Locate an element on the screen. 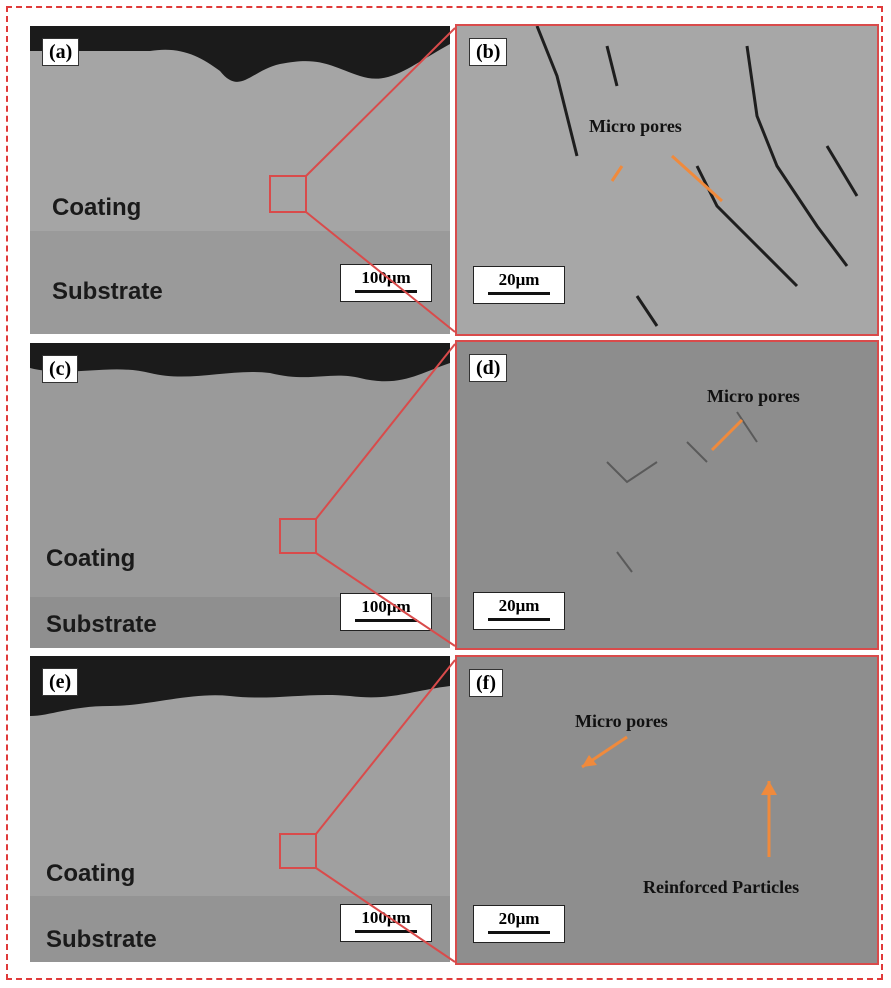  panel-a-scalebar: 100μm is located at coordinates (386, 283).